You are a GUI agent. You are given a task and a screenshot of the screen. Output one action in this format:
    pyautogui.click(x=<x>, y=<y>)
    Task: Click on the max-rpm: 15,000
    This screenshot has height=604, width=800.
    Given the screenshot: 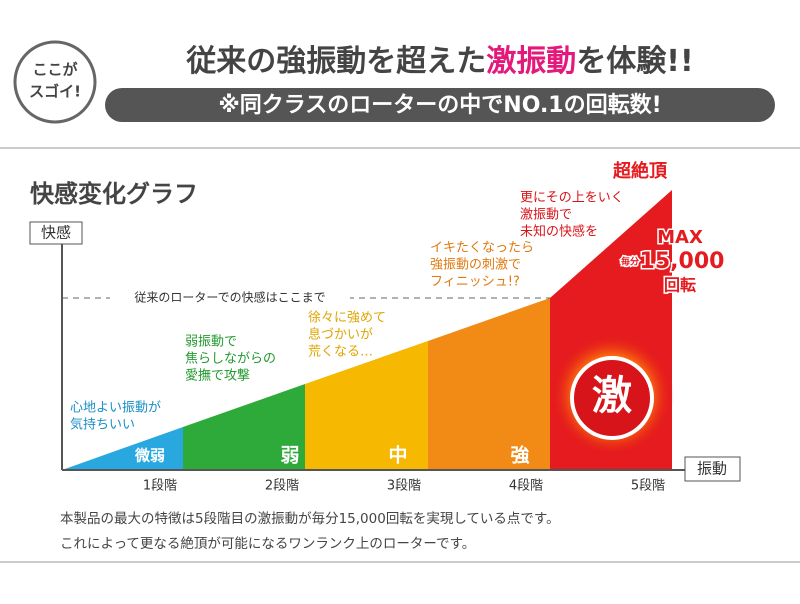 What is the action you would take?
    pyautogui.click(x=682, y=261)
    